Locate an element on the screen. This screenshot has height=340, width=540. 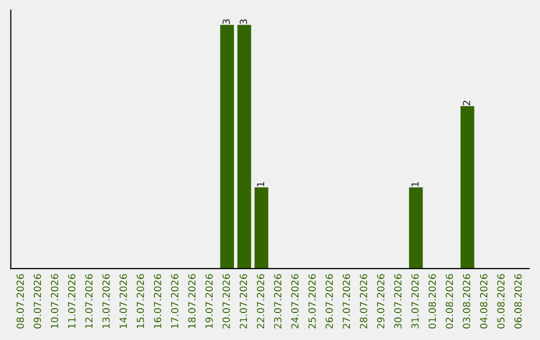
x-tick-label: 12.07.2026 is located at coordinates (89, 301).